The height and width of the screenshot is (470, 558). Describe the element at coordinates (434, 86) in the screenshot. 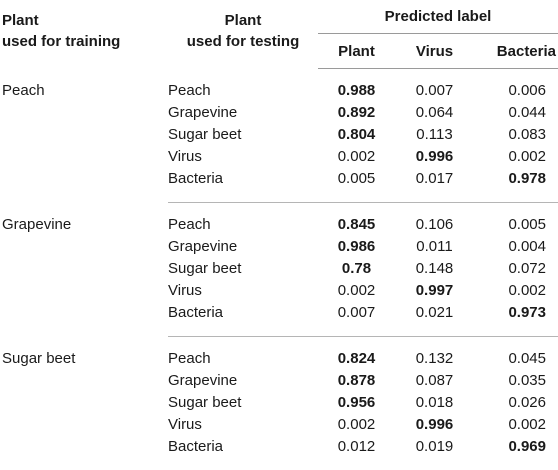

I see `score-virus-cell: 0.007` at that location.